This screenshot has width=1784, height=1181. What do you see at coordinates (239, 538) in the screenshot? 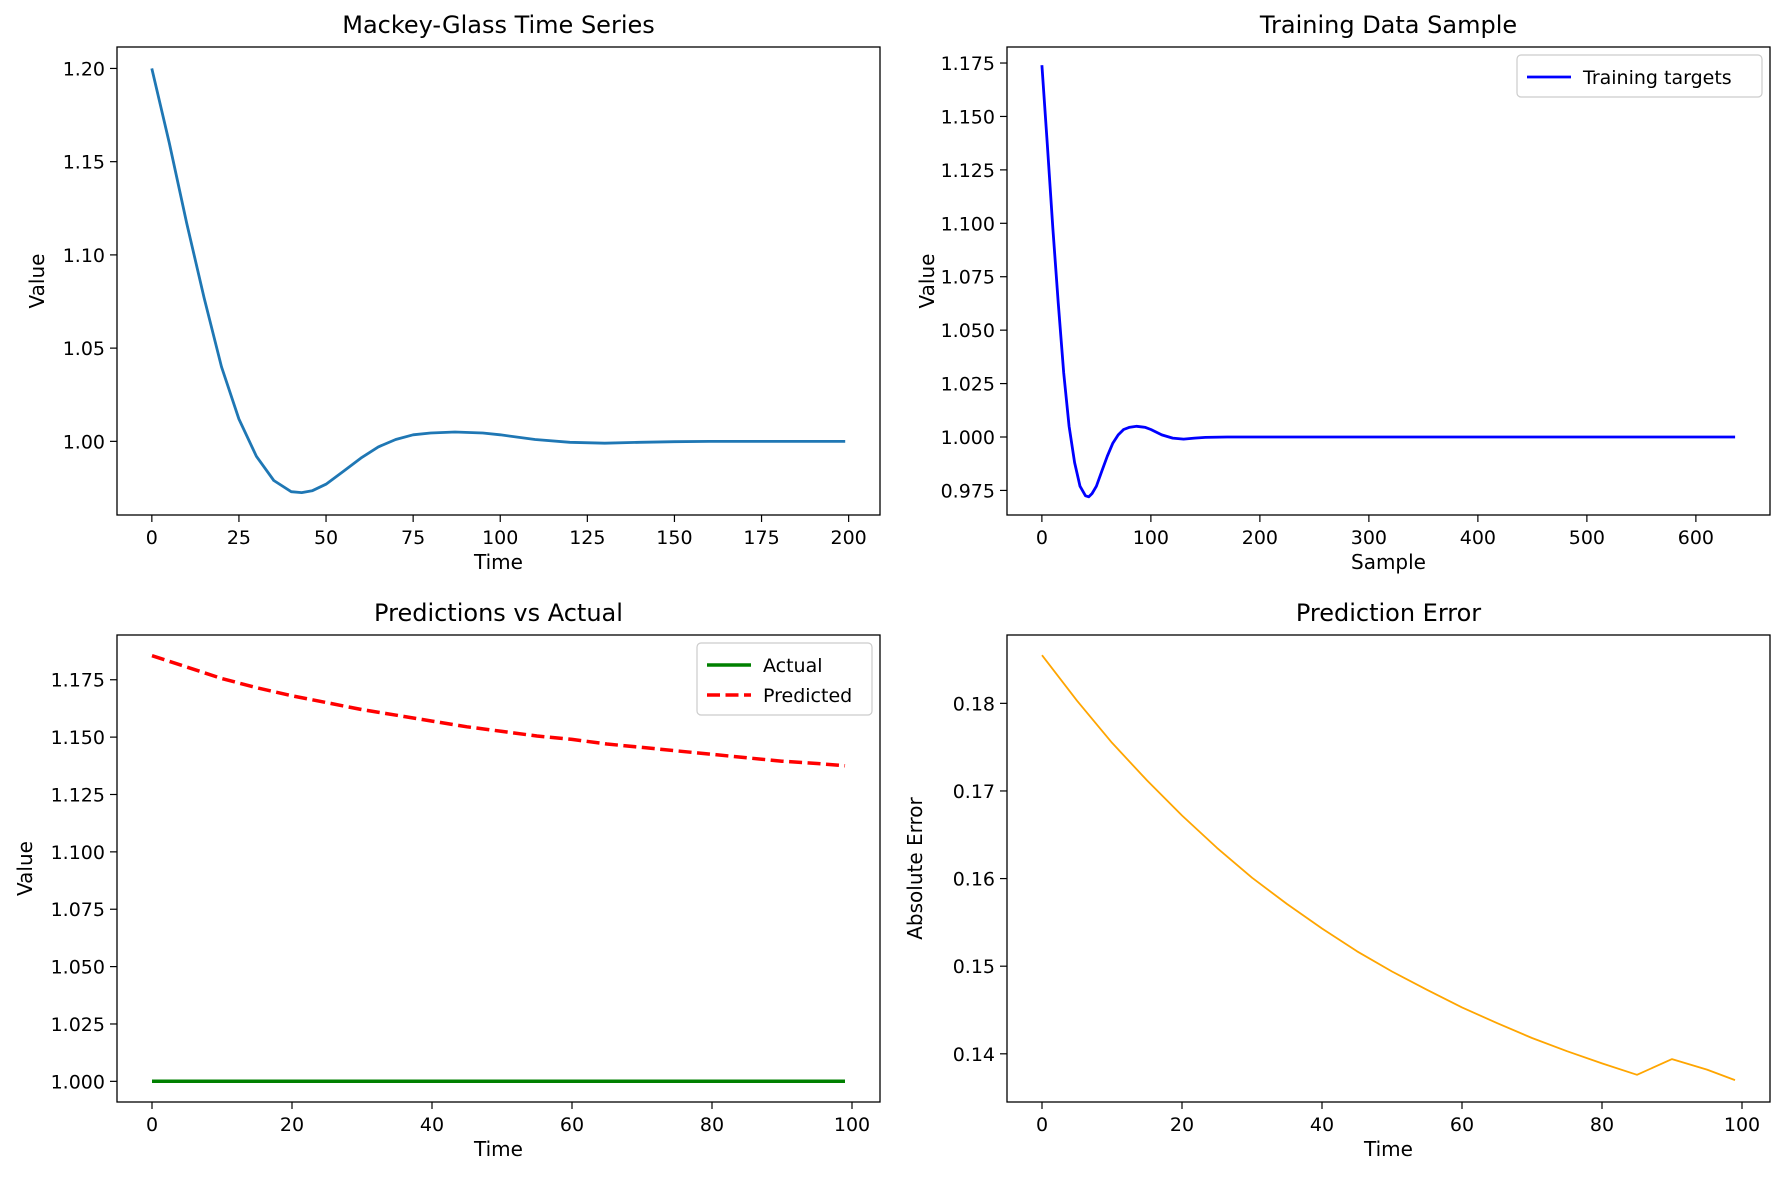
I see `x-tick-label: 25` at bounding box center [239, 538].